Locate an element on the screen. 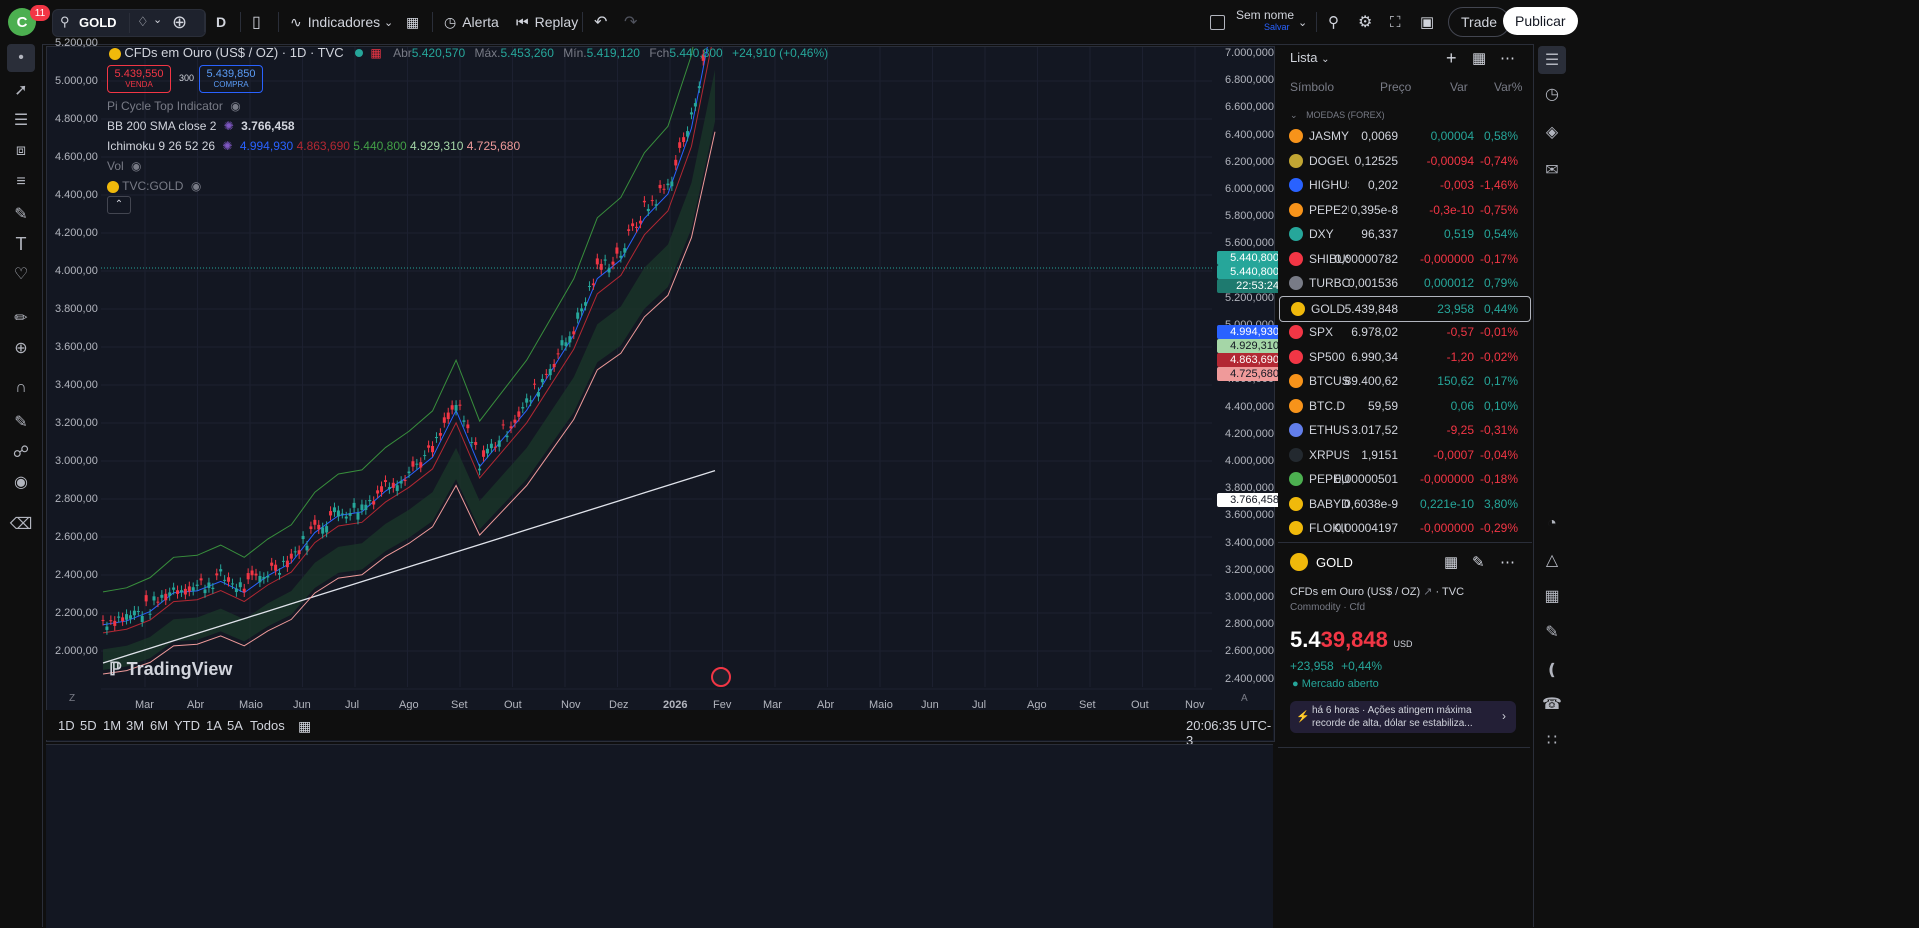  camera-icon: ▣ is located at coordinates (1427, 22).